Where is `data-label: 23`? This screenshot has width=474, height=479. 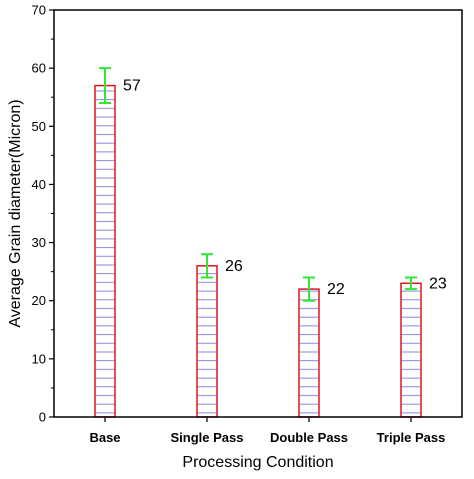
data-label: 23 is located at coordinates (438, 283).